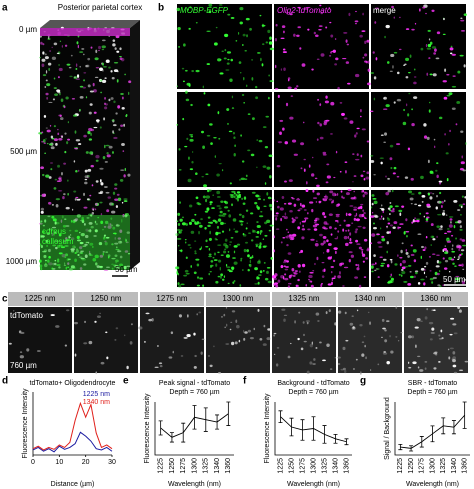  What do you see at coordinates (135, 145) in the screenshot?
I see `column-side` at bounding box center [135, 145].